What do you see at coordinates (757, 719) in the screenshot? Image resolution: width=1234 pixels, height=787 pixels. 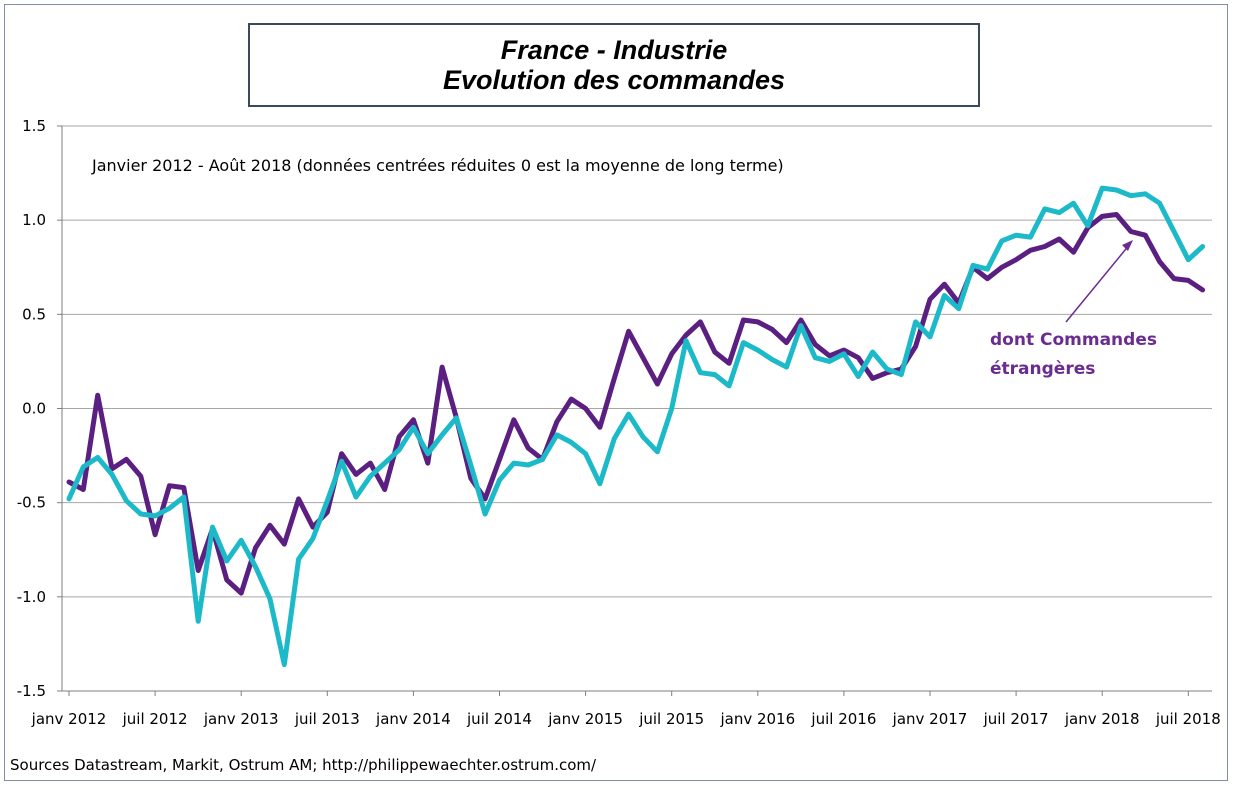 I see `x-tick-label: janv 2016` at bounding box center [757, 719].